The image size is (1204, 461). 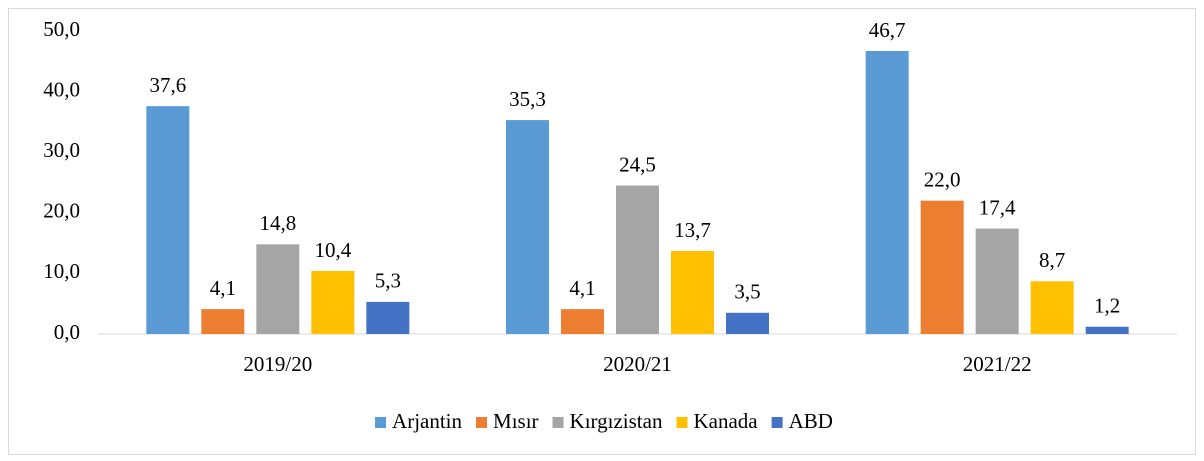 I want to click on x-tick-label: 2019/20, so click(x=277, y=364).